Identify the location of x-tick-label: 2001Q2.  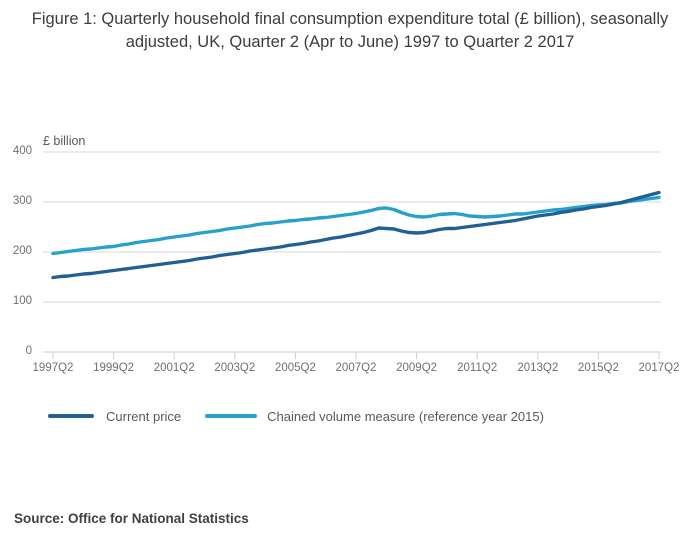
(174, 368).